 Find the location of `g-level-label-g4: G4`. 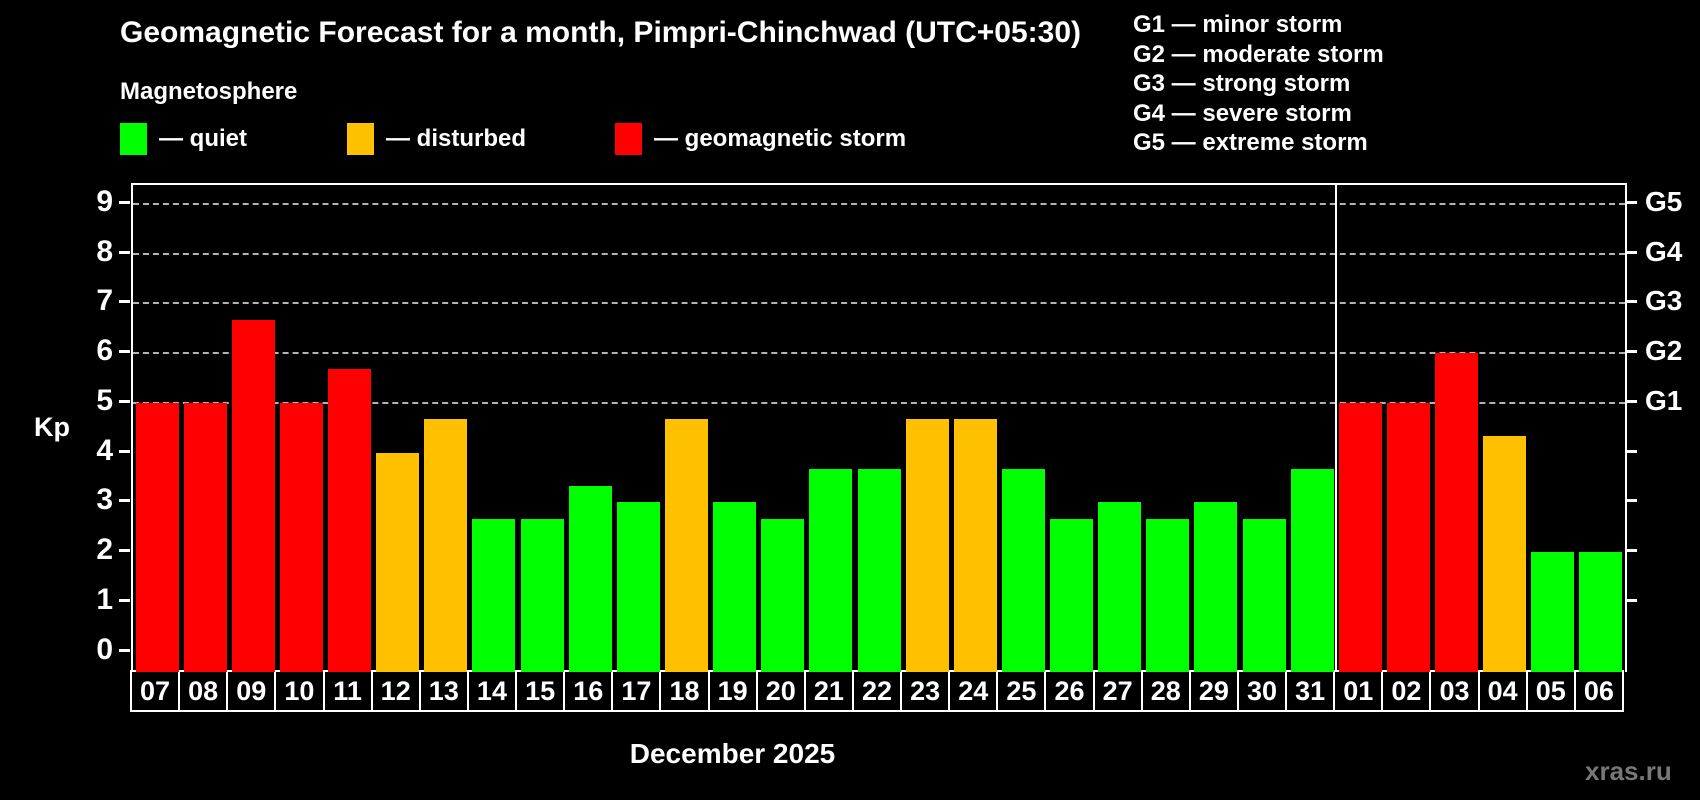

g-level-label-g4: G4 is located at coordinates (1664, 251).